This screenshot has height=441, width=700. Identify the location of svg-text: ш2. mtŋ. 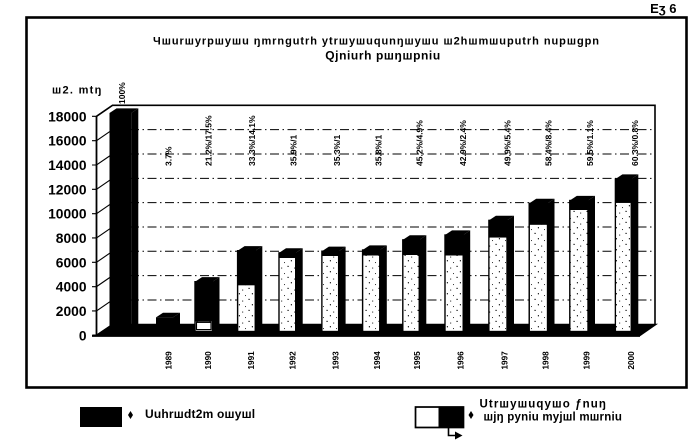
(77, 91).